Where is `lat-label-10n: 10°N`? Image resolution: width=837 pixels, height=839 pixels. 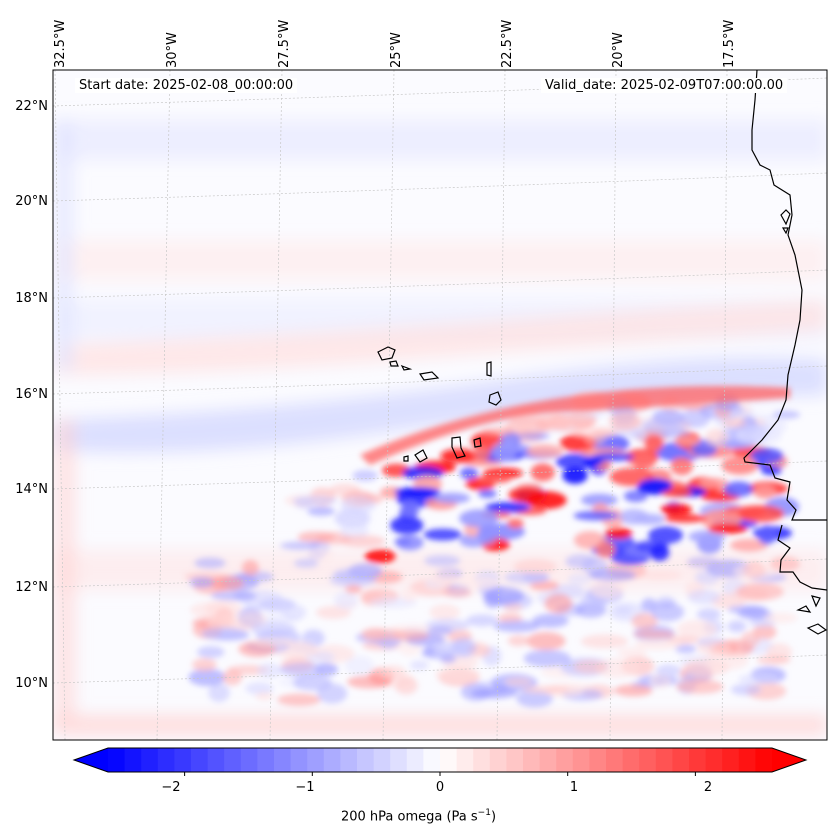
lat-label-10n: 10°N is located at coordinates (31, 683).